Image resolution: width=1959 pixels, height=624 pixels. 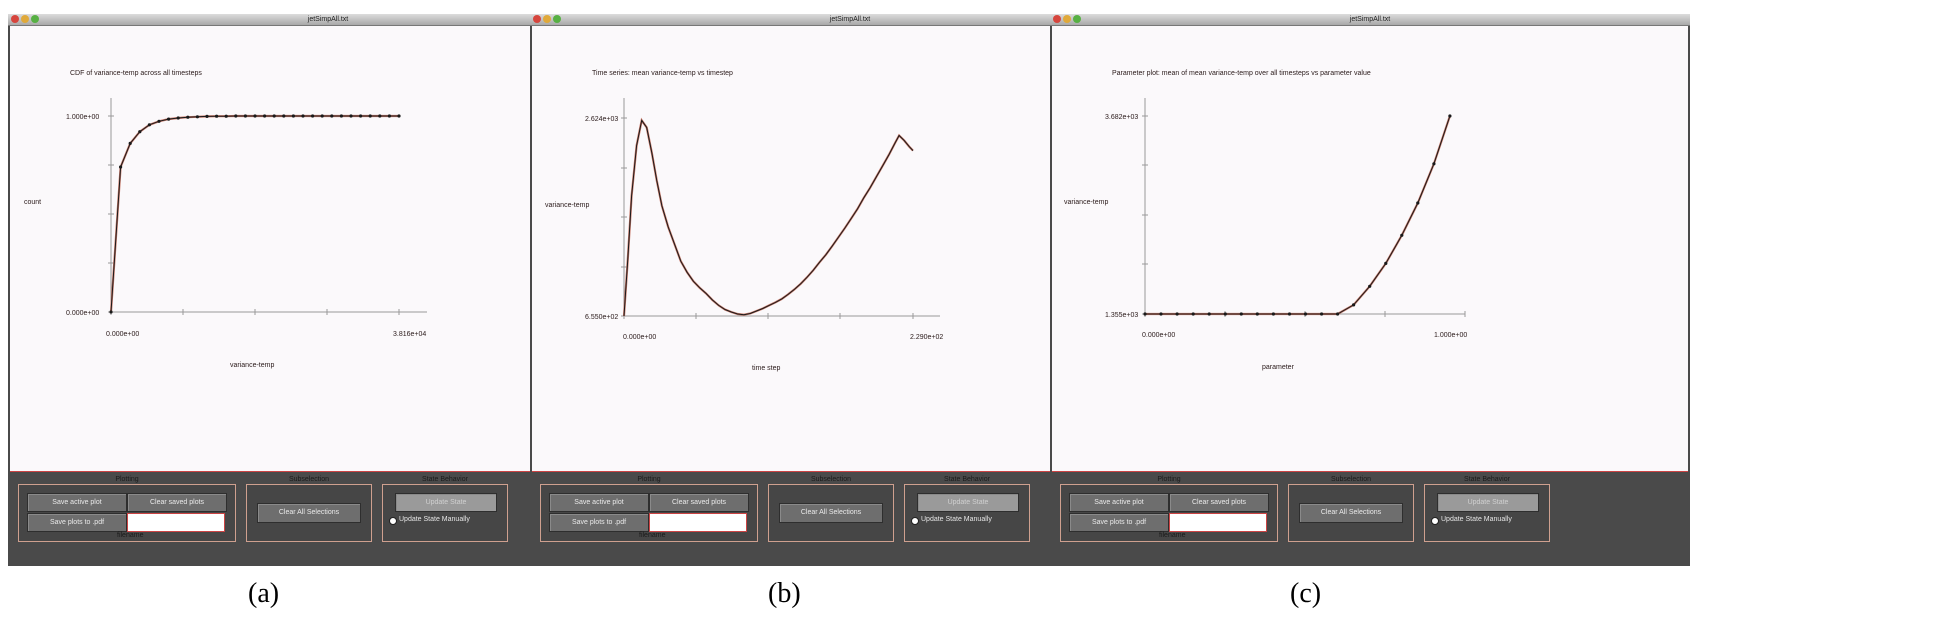 I want to click on plotting-panel-title: Plotting, so click(x=649, y=479).